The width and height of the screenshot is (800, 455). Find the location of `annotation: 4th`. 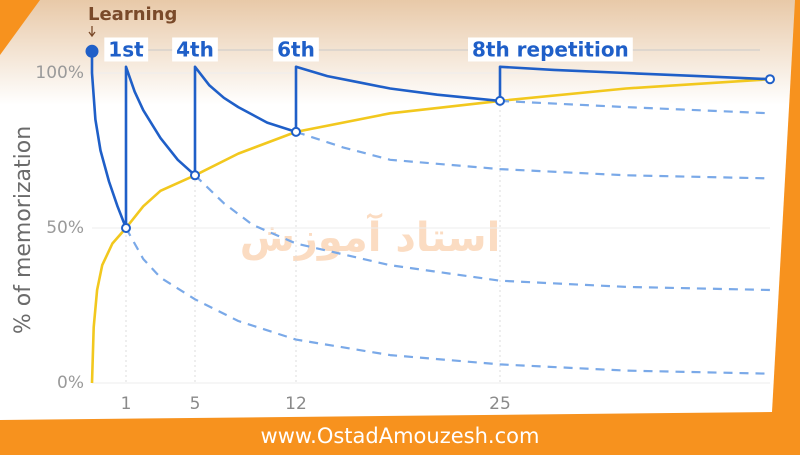

annotation: 4th is located at coordinates (195, 50).